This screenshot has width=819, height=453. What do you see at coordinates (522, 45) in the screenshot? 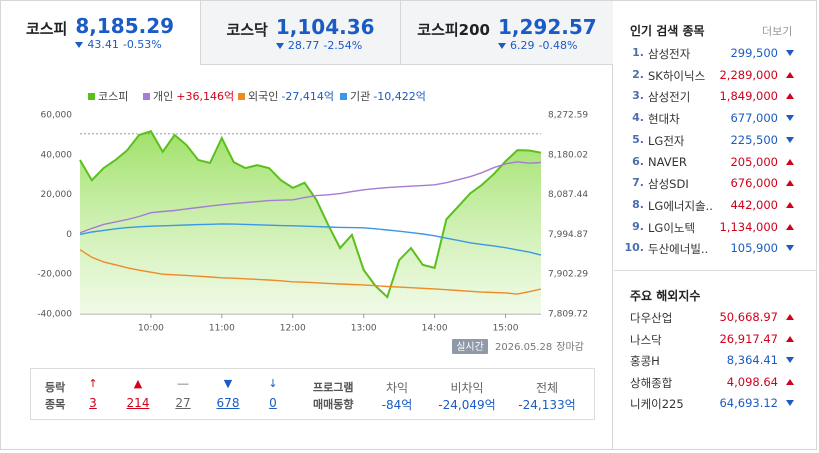
I see `tab-change: 6.29` at bounding box center [522, 45].